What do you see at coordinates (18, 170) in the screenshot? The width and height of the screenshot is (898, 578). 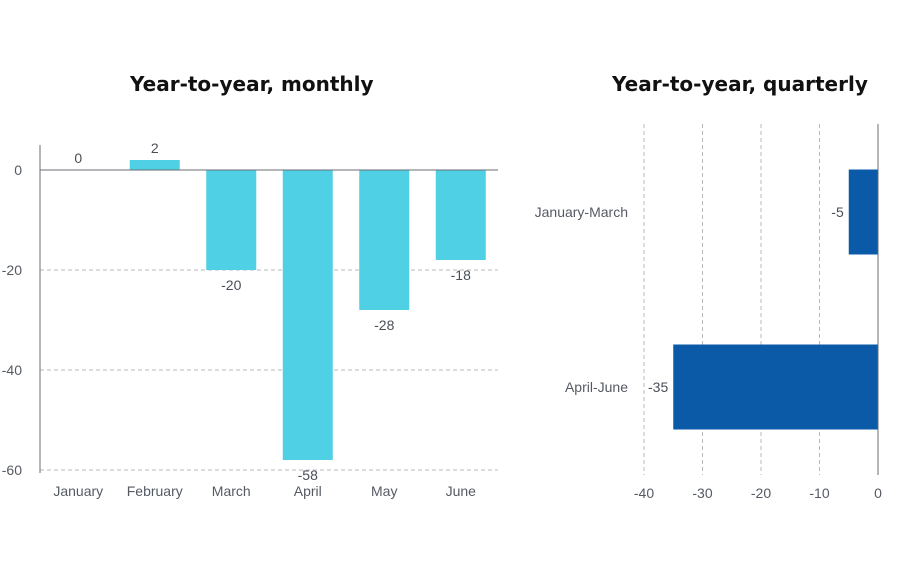 I see `monthly-y-tick-label: 0` at bounding box center [18, 170].